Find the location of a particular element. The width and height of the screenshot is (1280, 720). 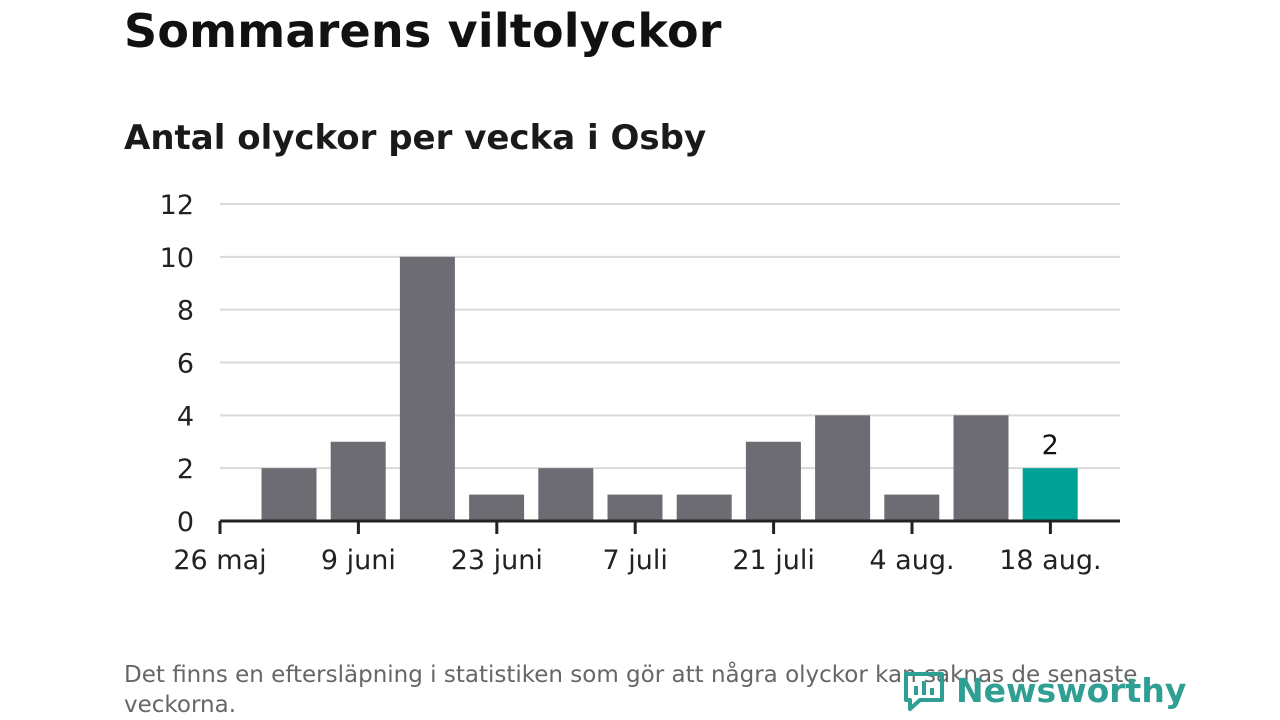

y-tick-label: 0 is located at coordinates (185, 522).